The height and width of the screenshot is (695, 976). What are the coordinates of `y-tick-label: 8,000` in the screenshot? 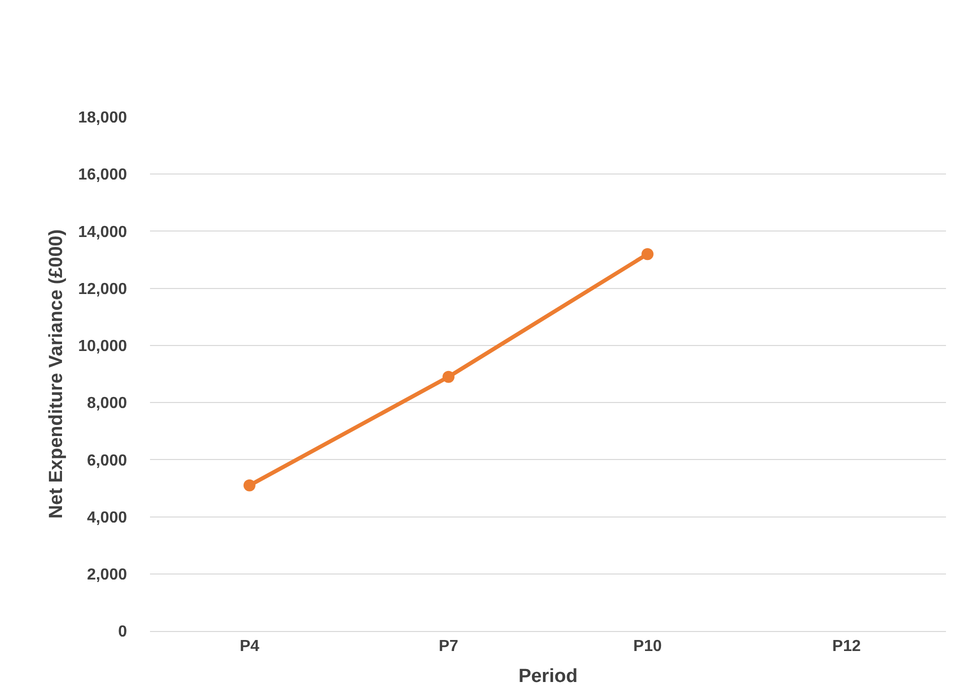 It's located at (107, 403).